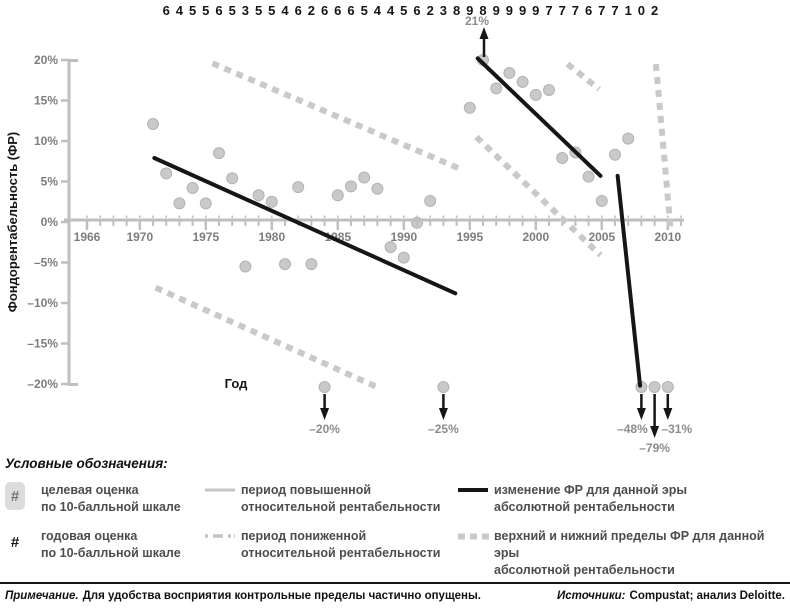  What do you see at coordinates (324, 429) in the screenshot?
I see `drop-label: –20%` at bounding box center [324, 429].